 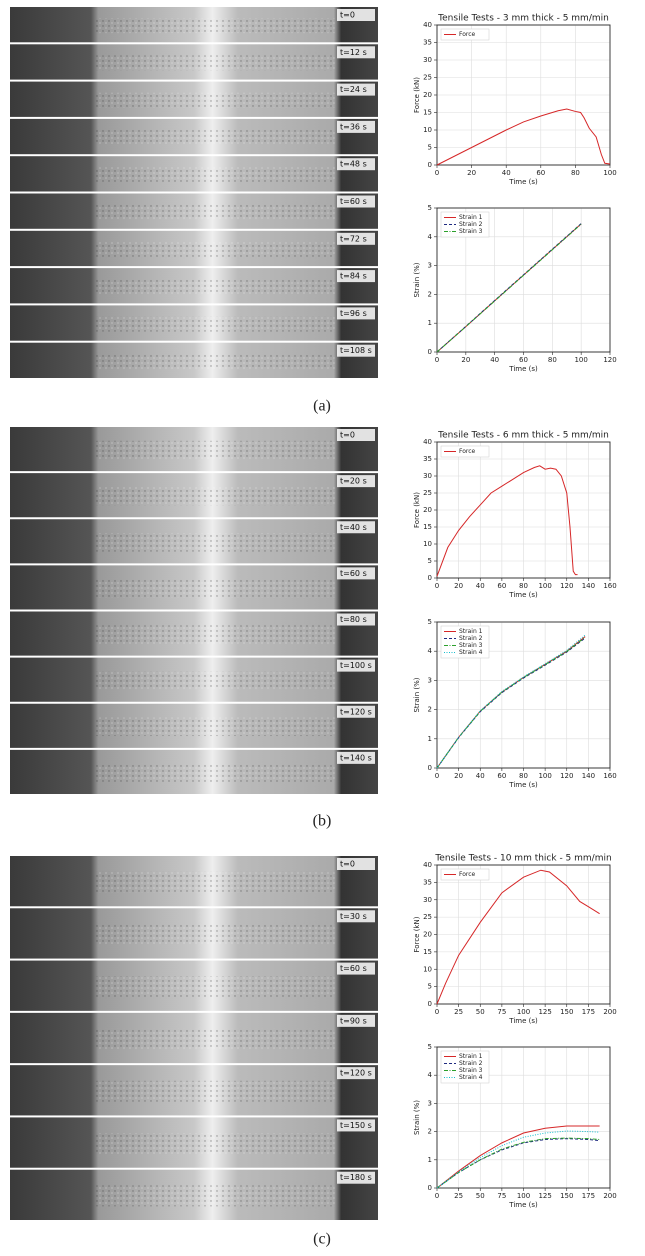 I want to click on x-tick-label: 175, so click(x=588, y=1196).